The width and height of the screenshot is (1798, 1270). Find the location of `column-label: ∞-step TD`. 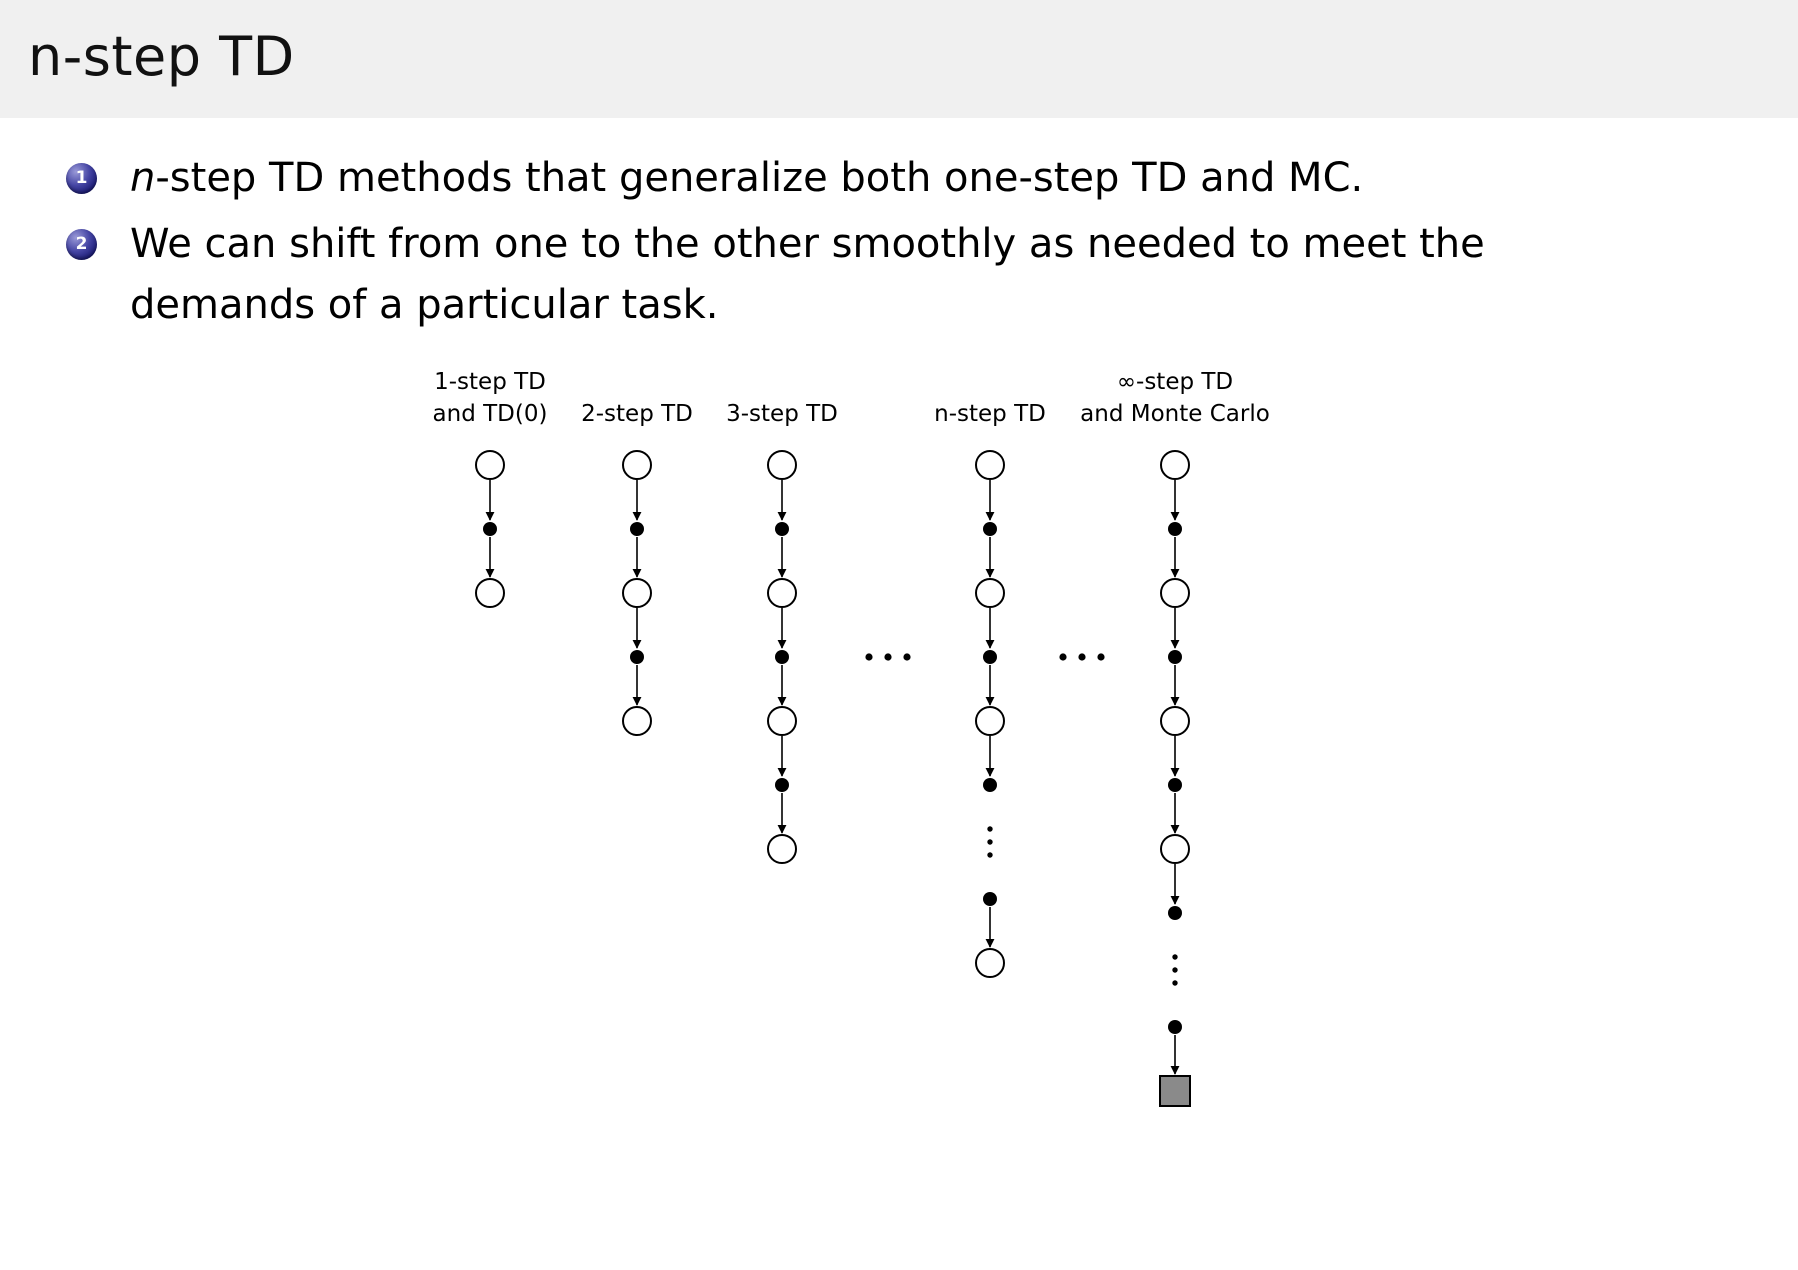

column-label: ∞-step TD is located at coordinates (1175, 382).